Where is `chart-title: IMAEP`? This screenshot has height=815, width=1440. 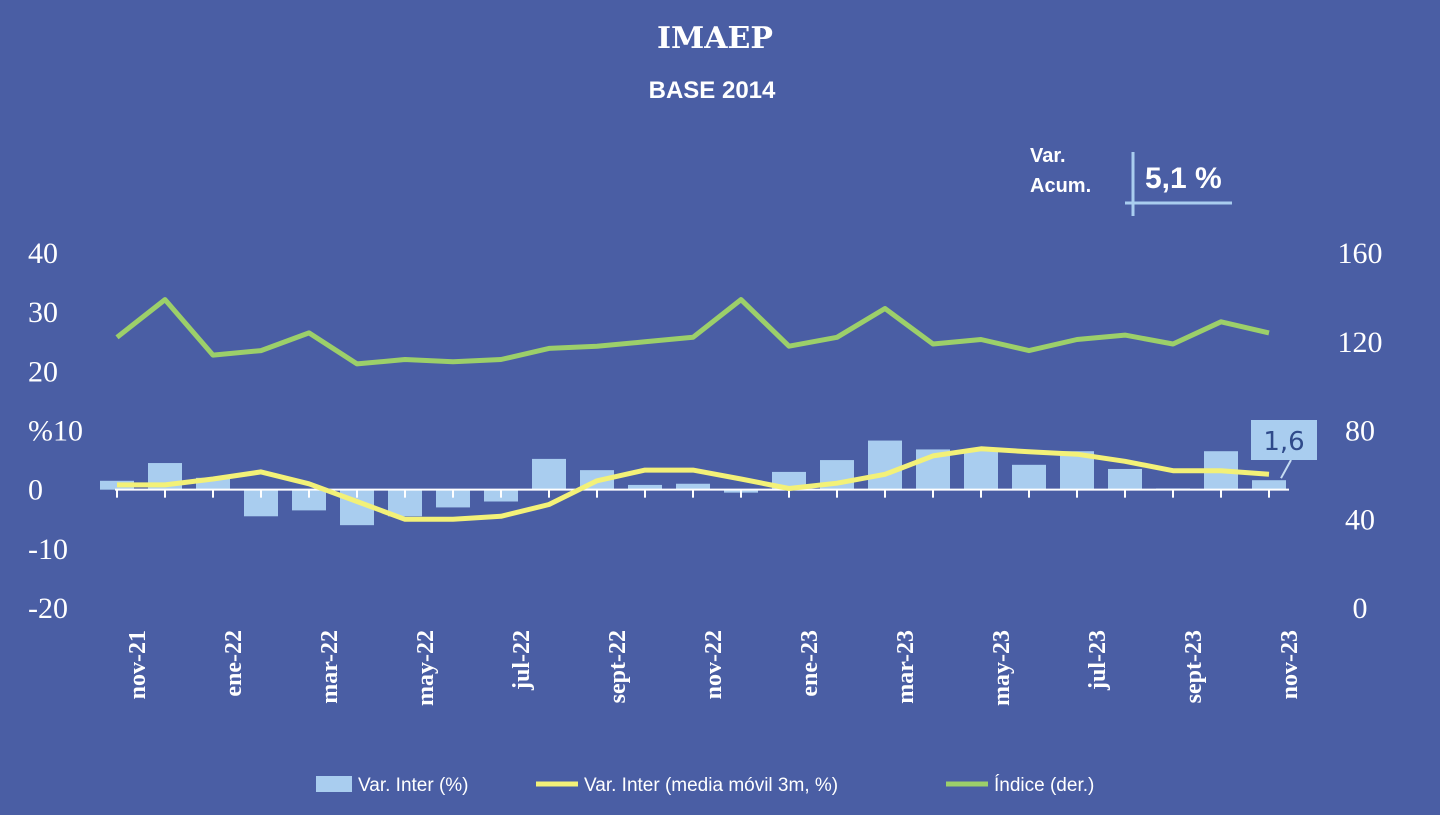
chart-title: IMAEP is located at coordinates (715, 38).